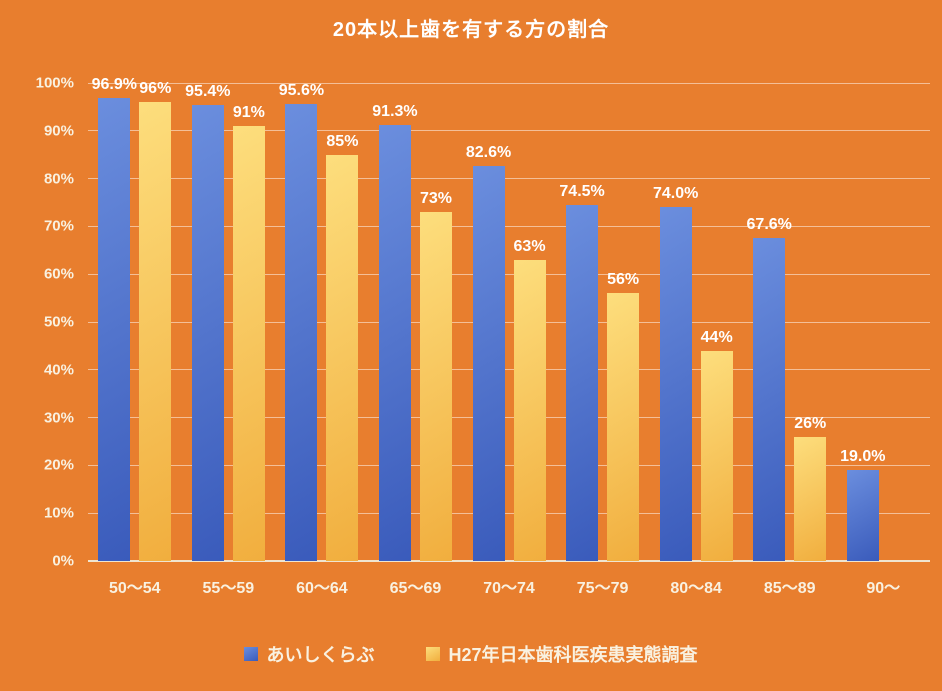  Describe the element at coordinates (471, 30) in the screenshot. I see `chart-title: 20本以上歯を有する方の割合` at that location.